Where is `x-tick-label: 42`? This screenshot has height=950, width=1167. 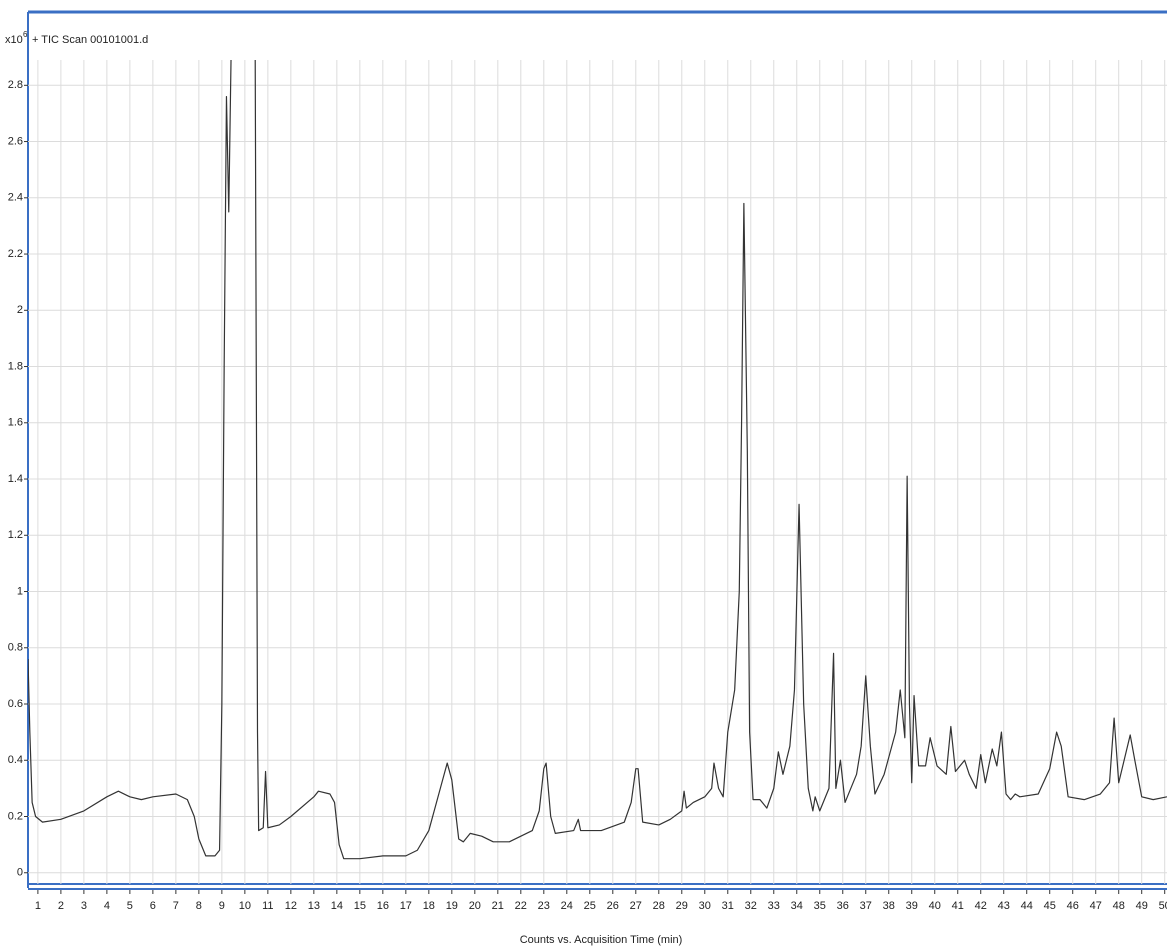 x-tick-label: 42 is located at coordinates (981, 906).